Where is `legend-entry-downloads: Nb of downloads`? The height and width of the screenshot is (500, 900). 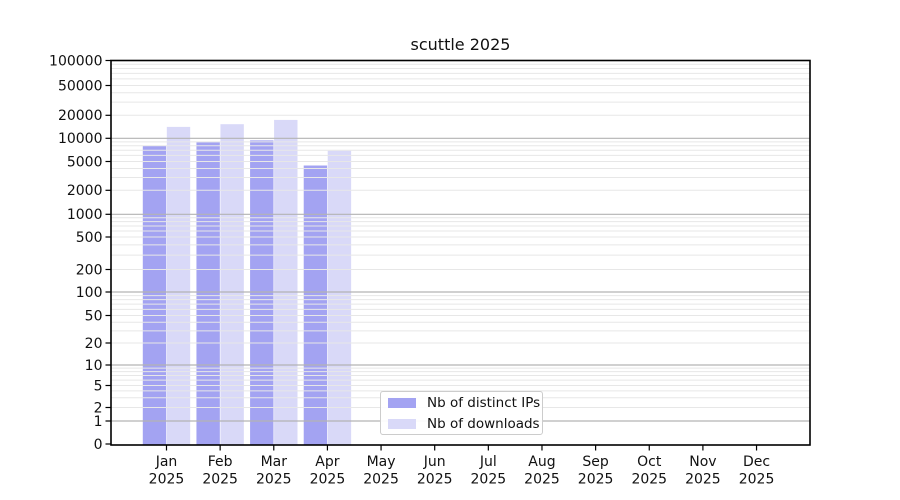 legend-entry-downloads: Nb of downloads is located at coordinates (461, 423).